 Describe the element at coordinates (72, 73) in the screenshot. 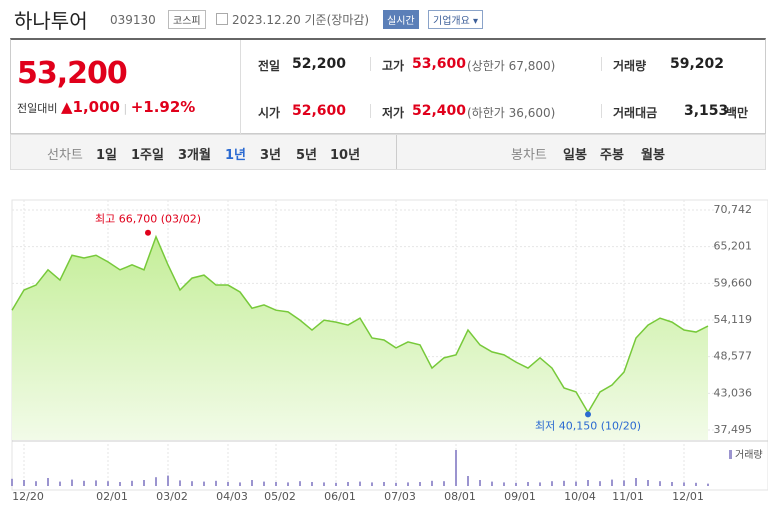

I see `price: 53,200` at that location.